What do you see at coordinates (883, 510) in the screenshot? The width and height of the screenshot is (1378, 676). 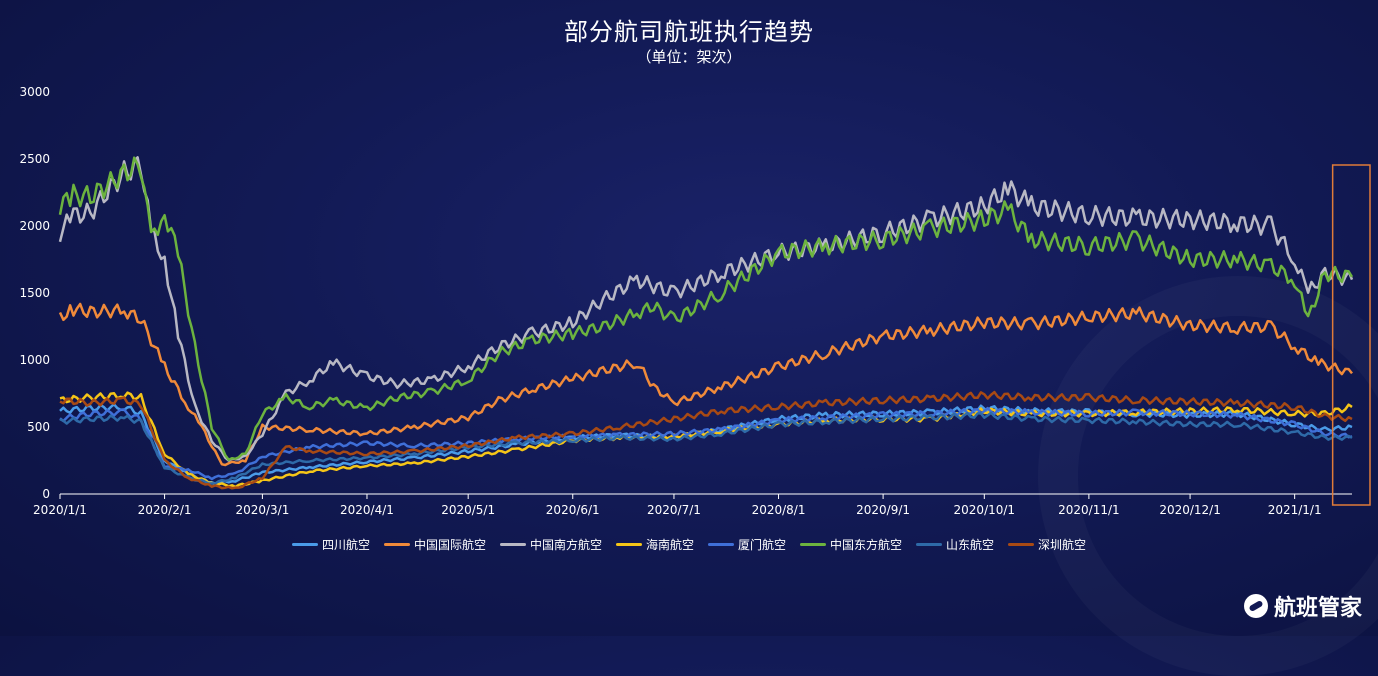 I see `x-tick-label: 2020/9/1` at bounding box center [883, 510].